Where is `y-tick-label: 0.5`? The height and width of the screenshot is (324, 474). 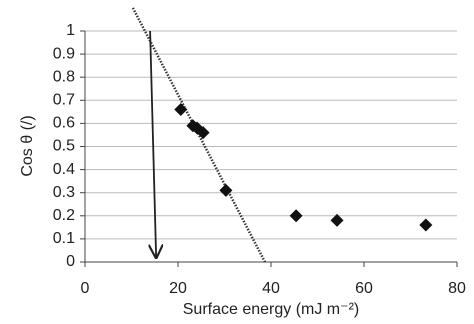 y-tick-label: 0.5 is located at coordinates (64, 146).